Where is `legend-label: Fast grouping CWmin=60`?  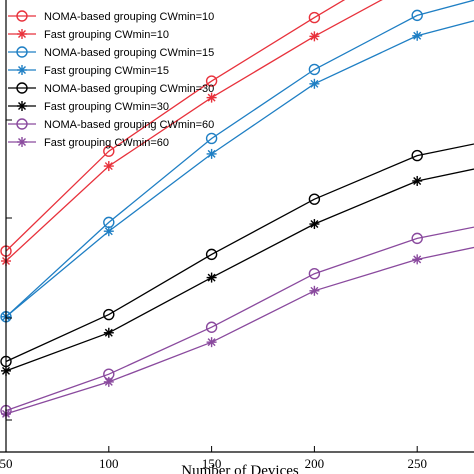
legend-label: Fast grouping CWmin=60 is located at coordinates (106, 143).